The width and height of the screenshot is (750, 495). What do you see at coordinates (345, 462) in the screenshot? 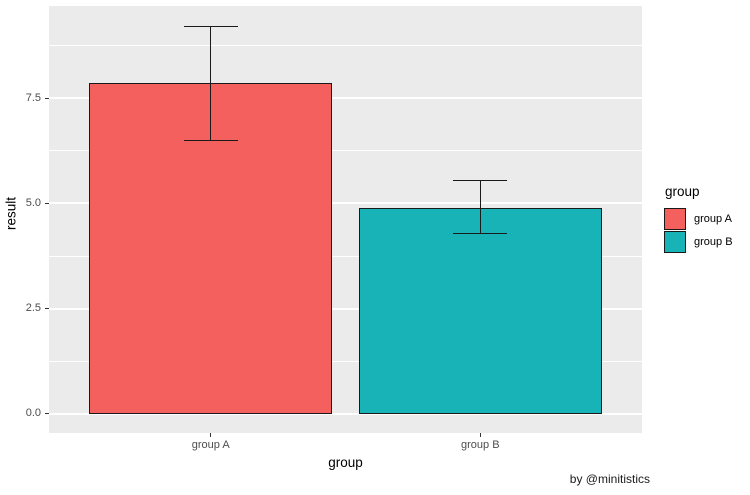
I see `x-axis-title: group` at bounding box center [345, 462].